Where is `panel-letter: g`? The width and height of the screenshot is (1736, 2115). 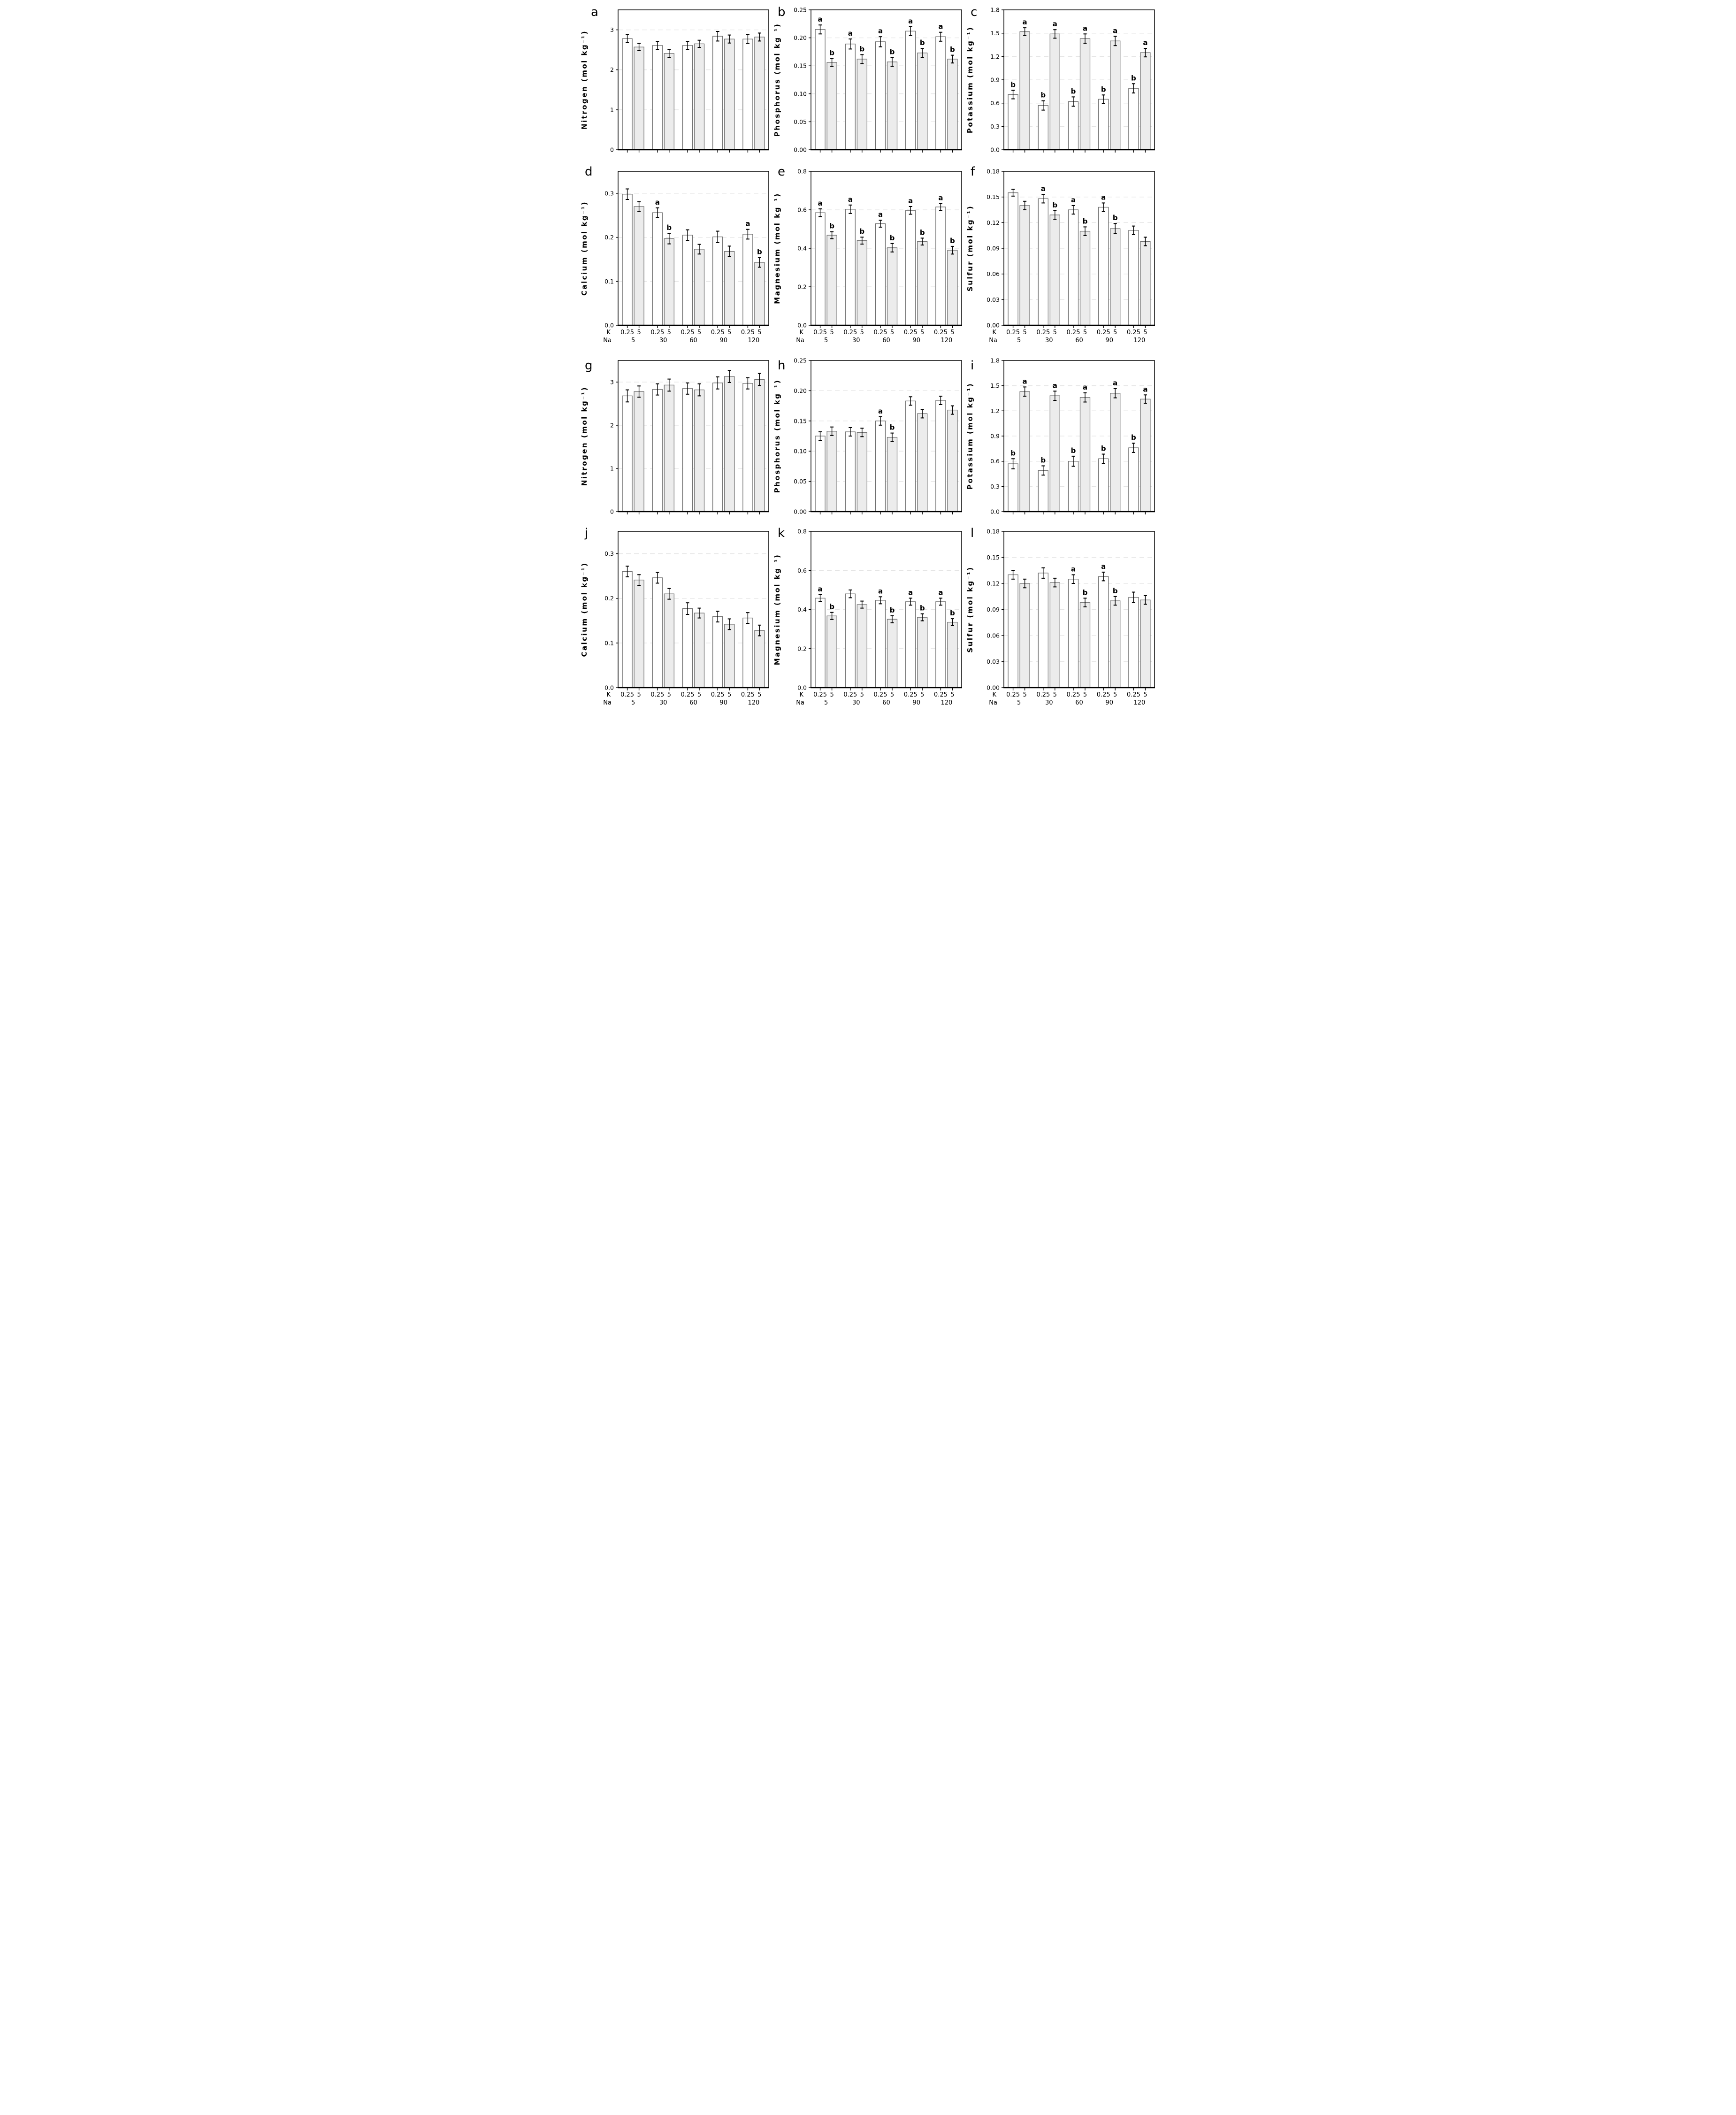 panel-letter: g is located at coordinates (589, 366).